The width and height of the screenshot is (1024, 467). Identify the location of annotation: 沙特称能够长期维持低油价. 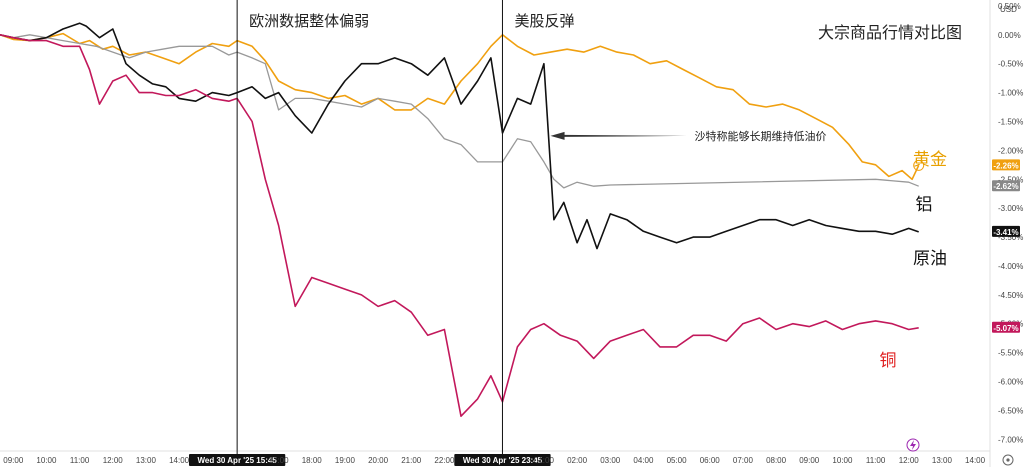
(688, 136).